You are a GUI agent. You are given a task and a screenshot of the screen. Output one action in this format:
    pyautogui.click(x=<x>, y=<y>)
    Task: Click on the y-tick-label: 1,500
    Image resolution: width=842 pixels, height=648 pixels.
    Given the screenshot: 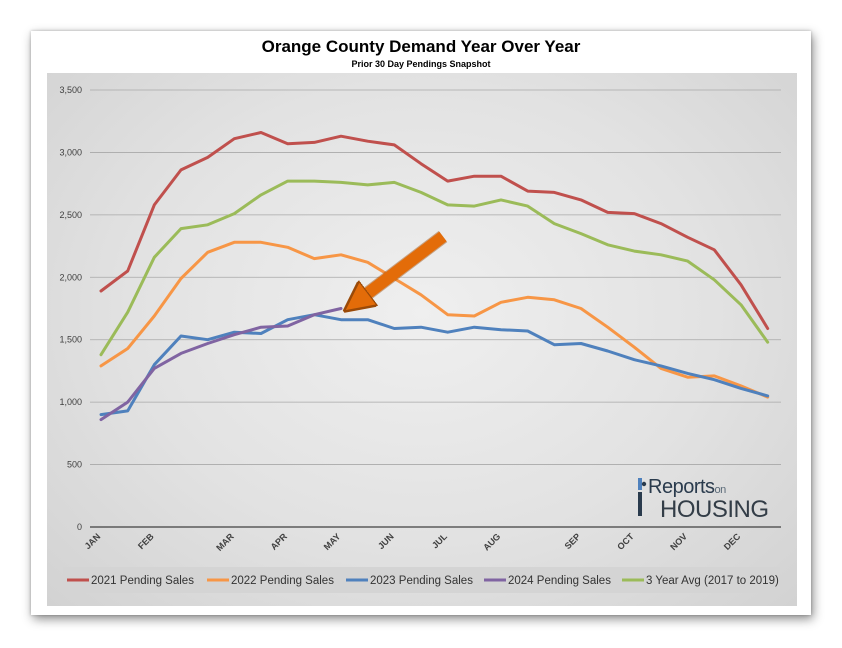 What is the action you would take?
    pyautogui.click(x=70, y=340)
    